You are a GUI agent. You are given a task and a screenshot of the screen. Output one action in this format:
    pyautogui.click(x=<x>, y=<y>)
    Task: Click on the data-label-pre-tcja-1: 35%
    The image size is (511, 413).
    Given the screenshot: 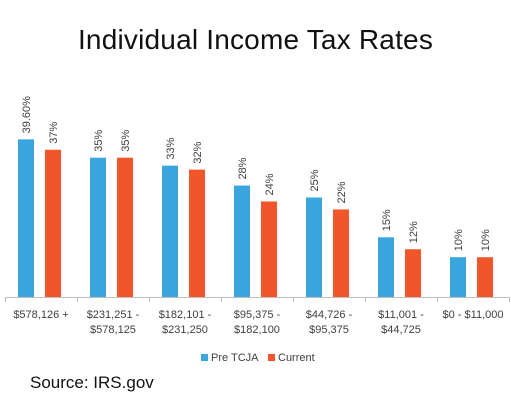 What is the action you would take?
    pyautogui.click(x=99, y=140)
    